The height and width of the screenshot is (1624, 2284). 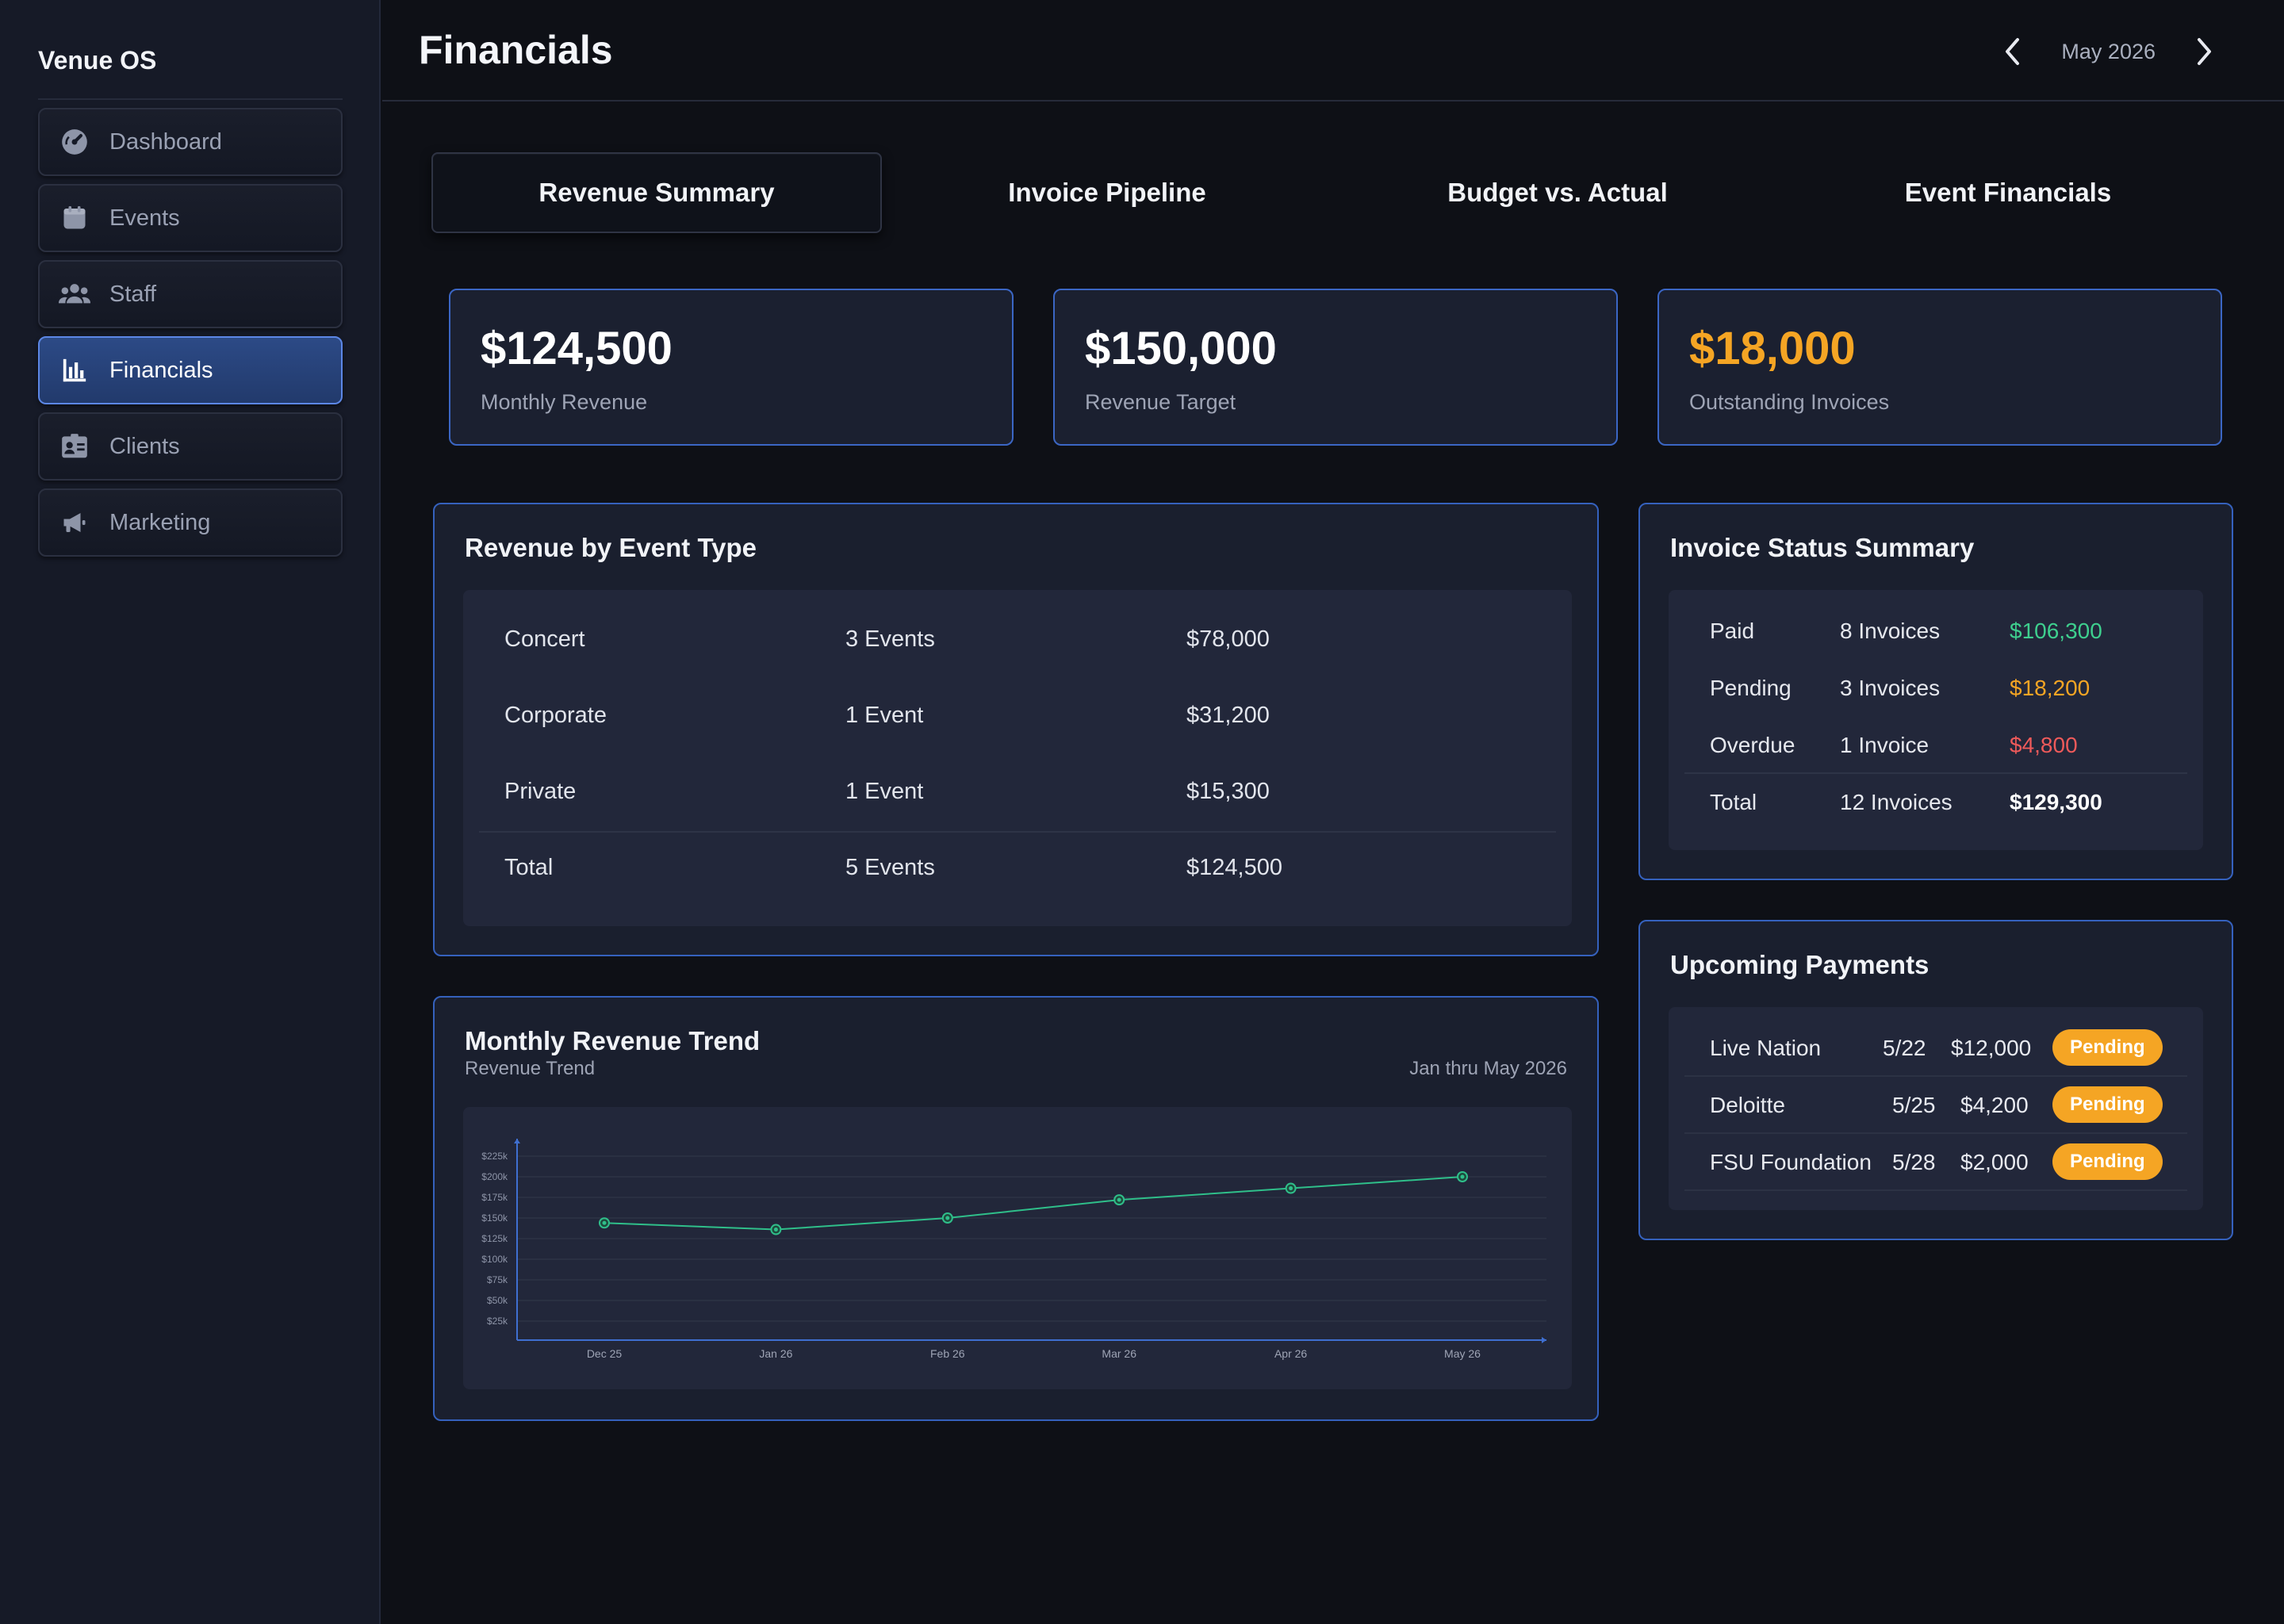 I want to click on y-tick-label: $200k, so click(x=494, y=1176).